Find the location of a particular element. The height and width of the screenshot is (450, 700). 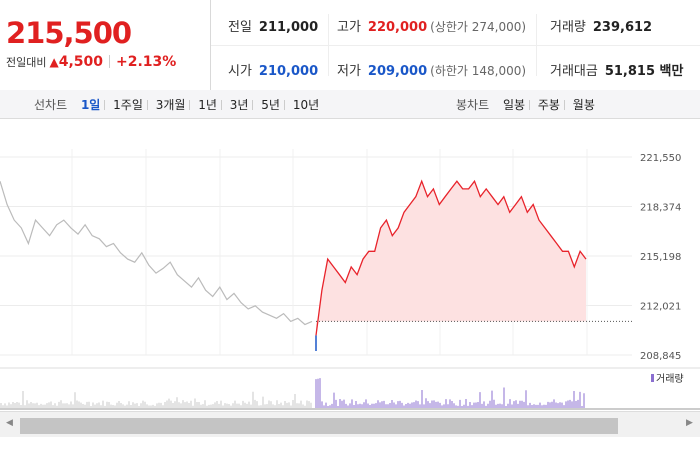

up-arrow-icon: ▲ is located at coordinates (54, 62).